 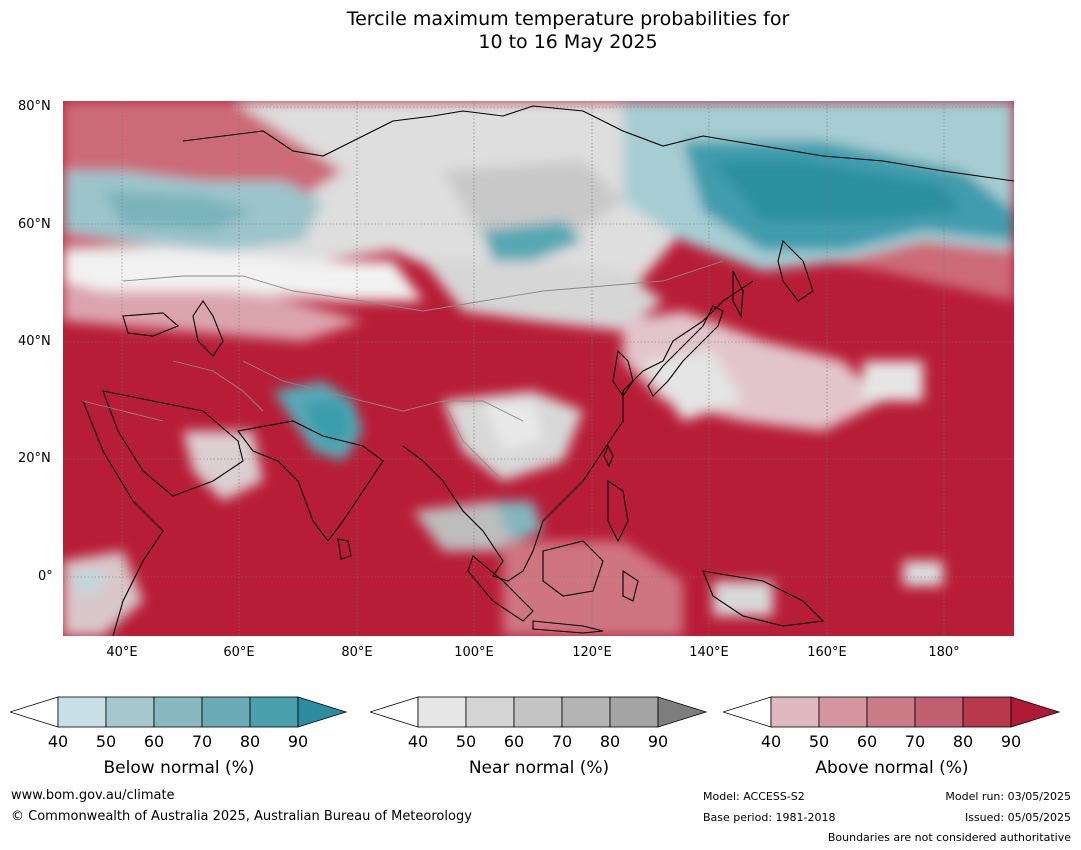 What do you see at coordinates (93, 795) in the screenshot?
I see `website-text: www.bom.gov.au/climate` at bounding box center [93, 795].